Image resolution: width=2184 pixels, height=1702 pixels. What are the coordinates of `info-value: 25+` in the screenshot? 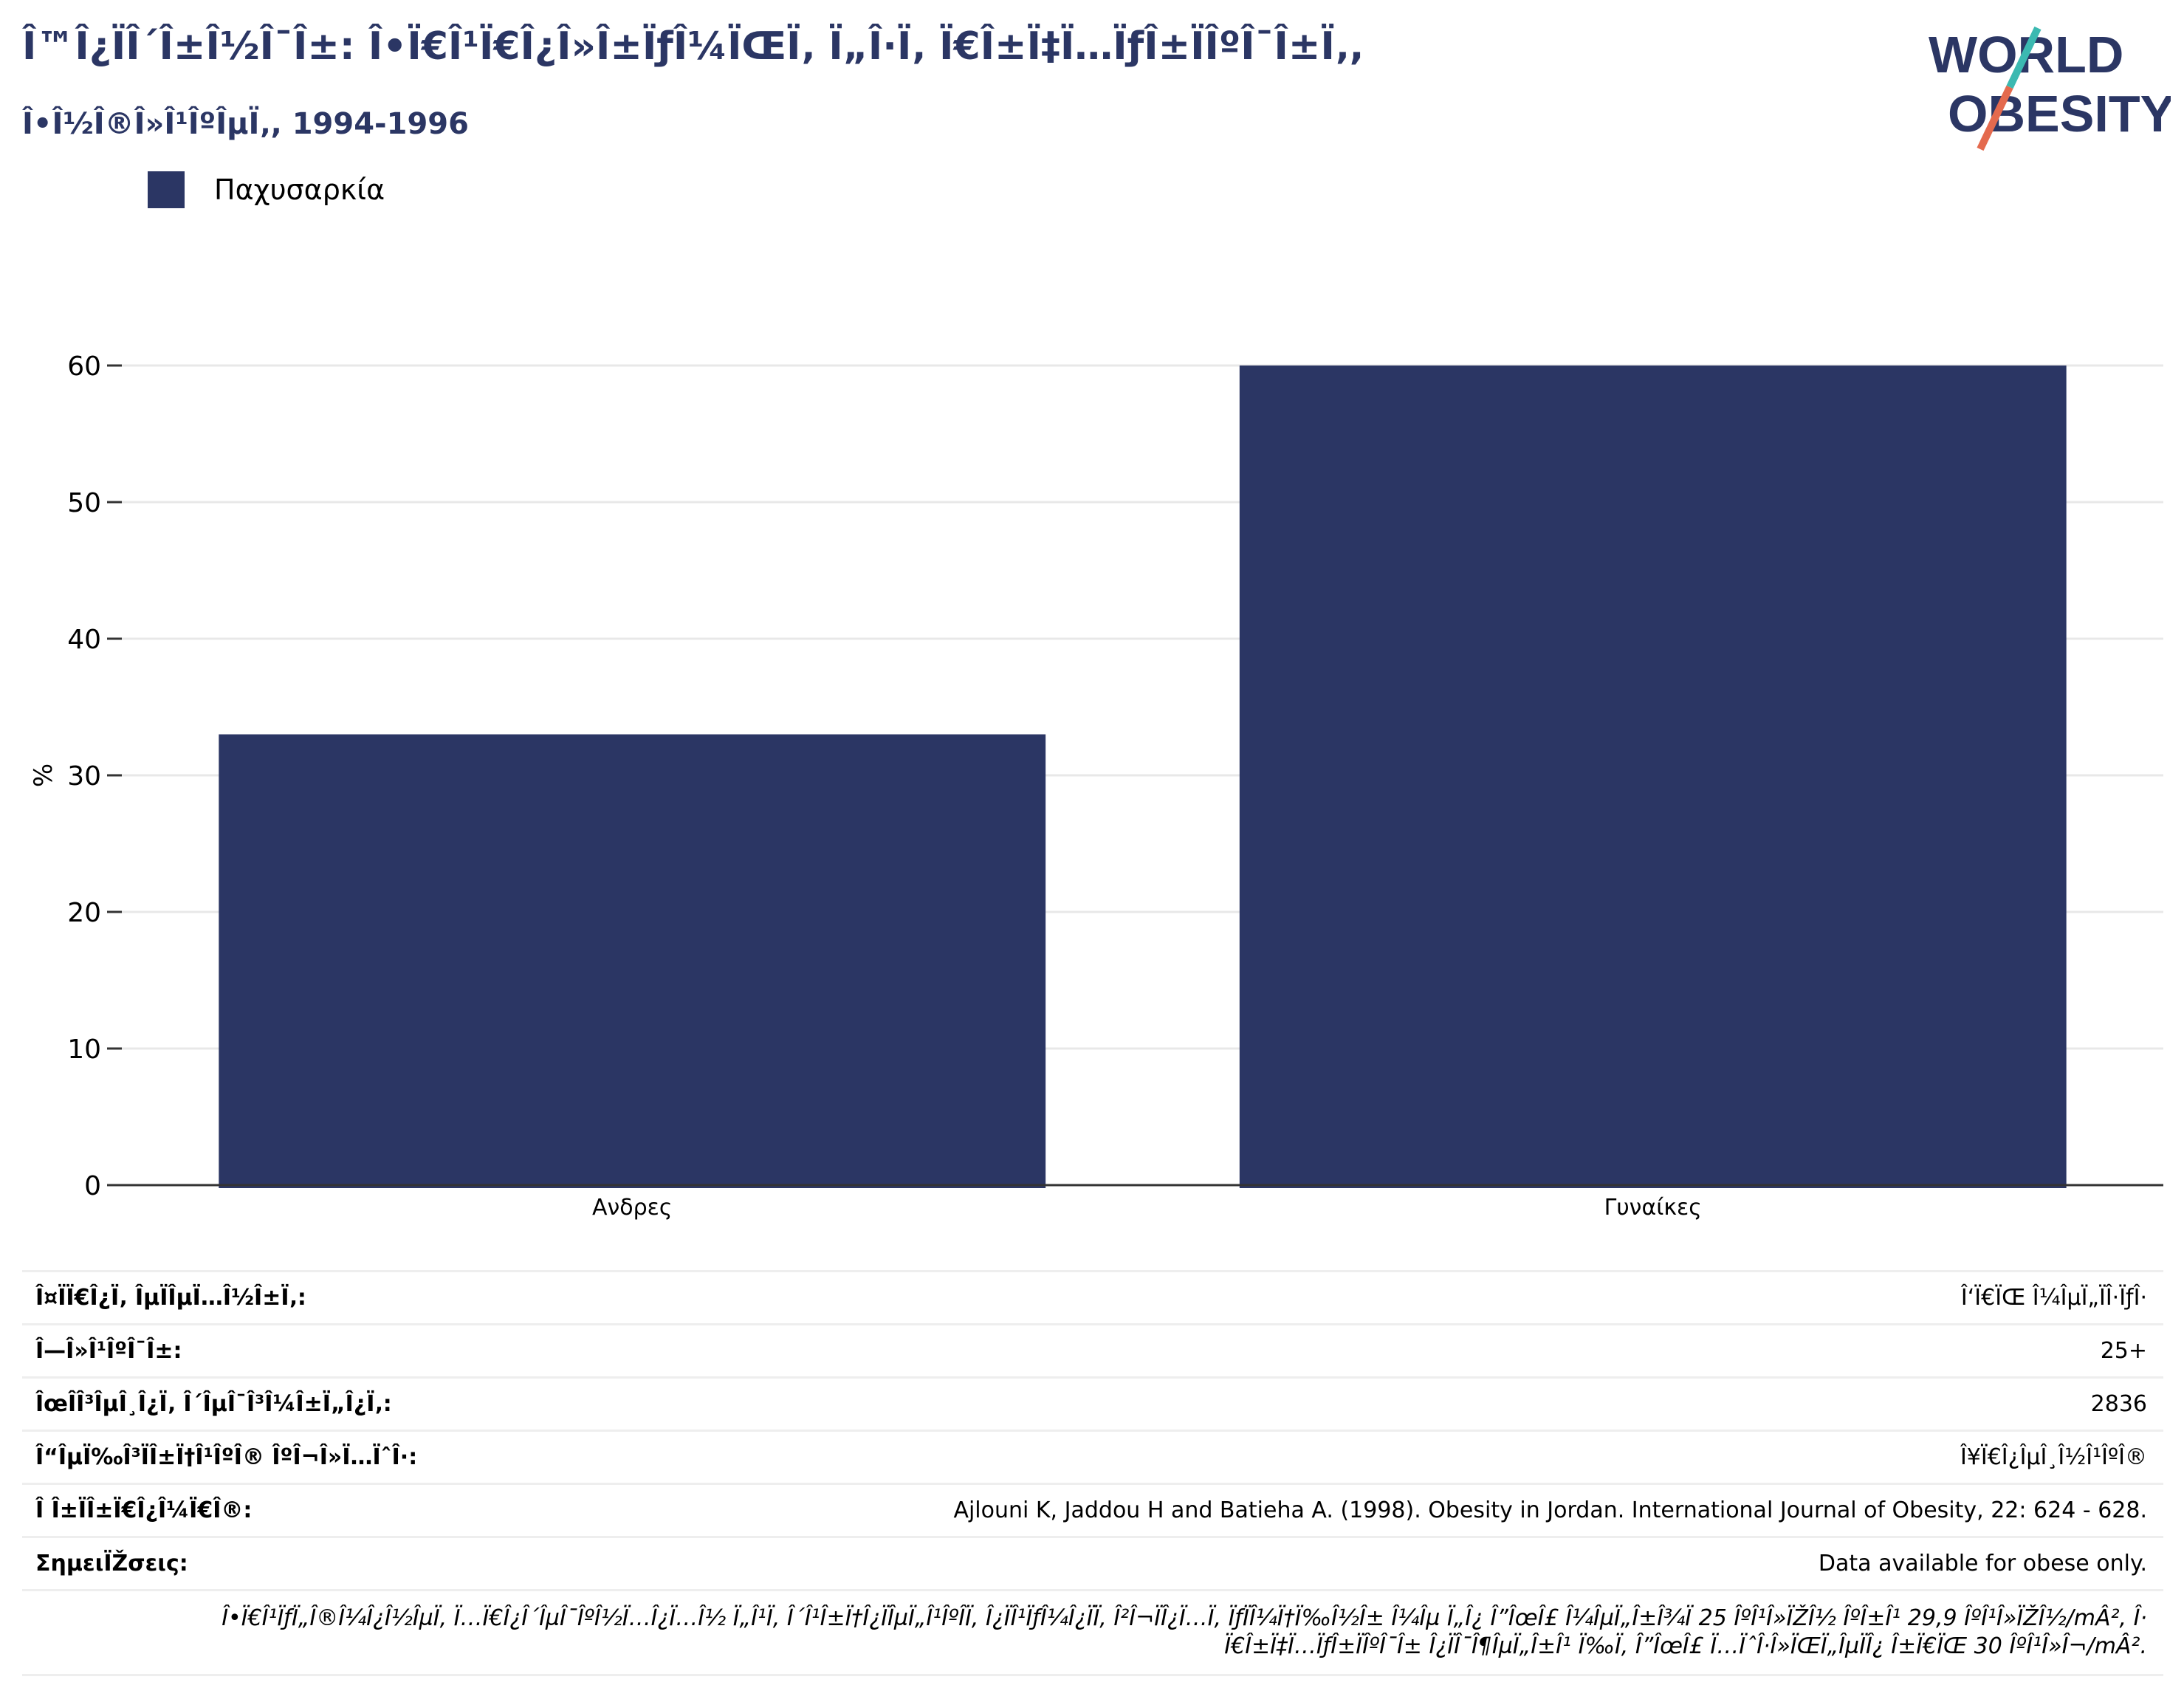 It's located at (2123, 1351).